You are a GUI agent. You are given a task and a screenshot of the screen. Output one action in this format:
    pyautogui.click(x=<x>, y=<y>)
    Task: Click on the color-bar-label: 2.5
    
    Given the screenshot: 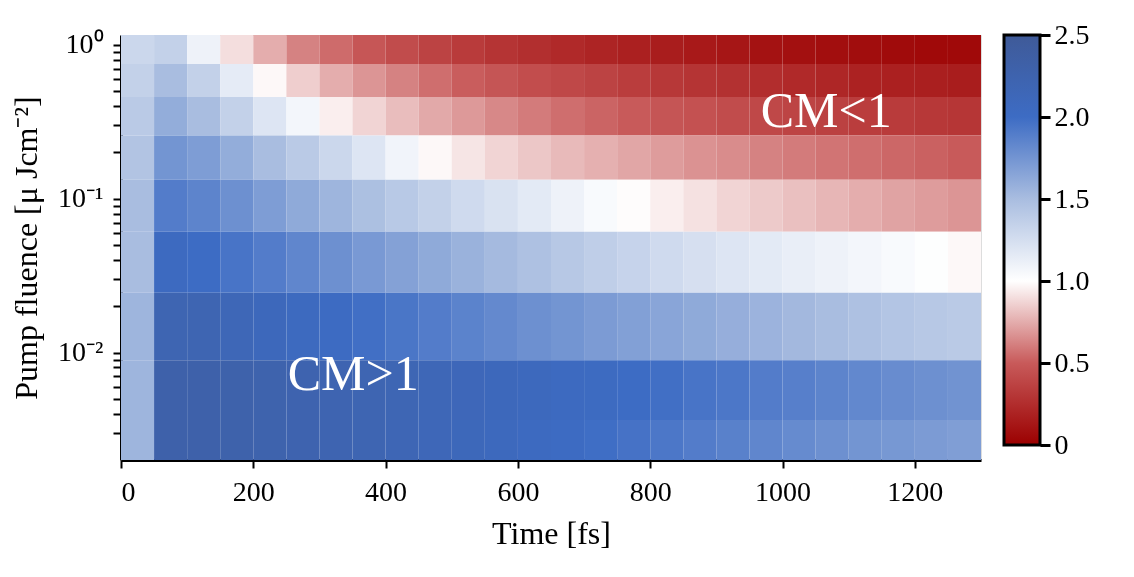 What is the action you would take?
    pyautogui.click(x=1072, y=34)
    